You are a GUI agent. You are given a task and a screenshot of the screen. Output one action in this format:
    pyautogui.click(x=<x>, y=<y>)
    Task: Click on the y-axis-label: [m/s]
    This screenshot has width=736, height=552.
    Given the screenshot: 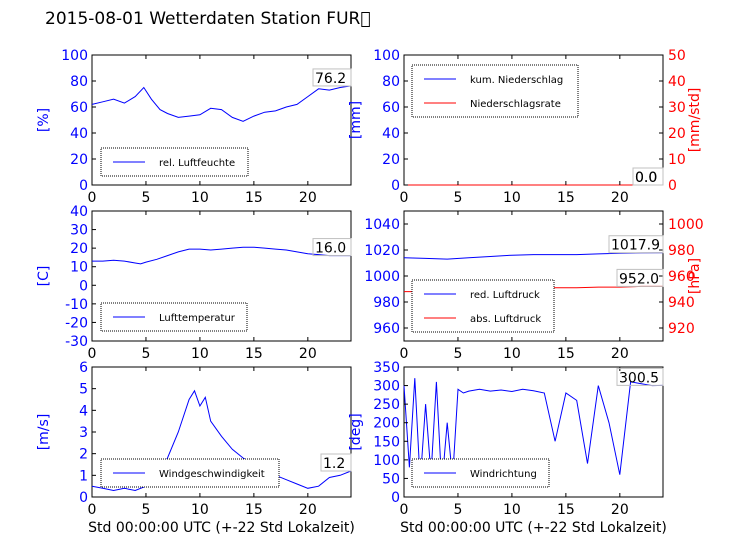 What is the action you would take?
    pyautogui.click(x=44, y=432)
    